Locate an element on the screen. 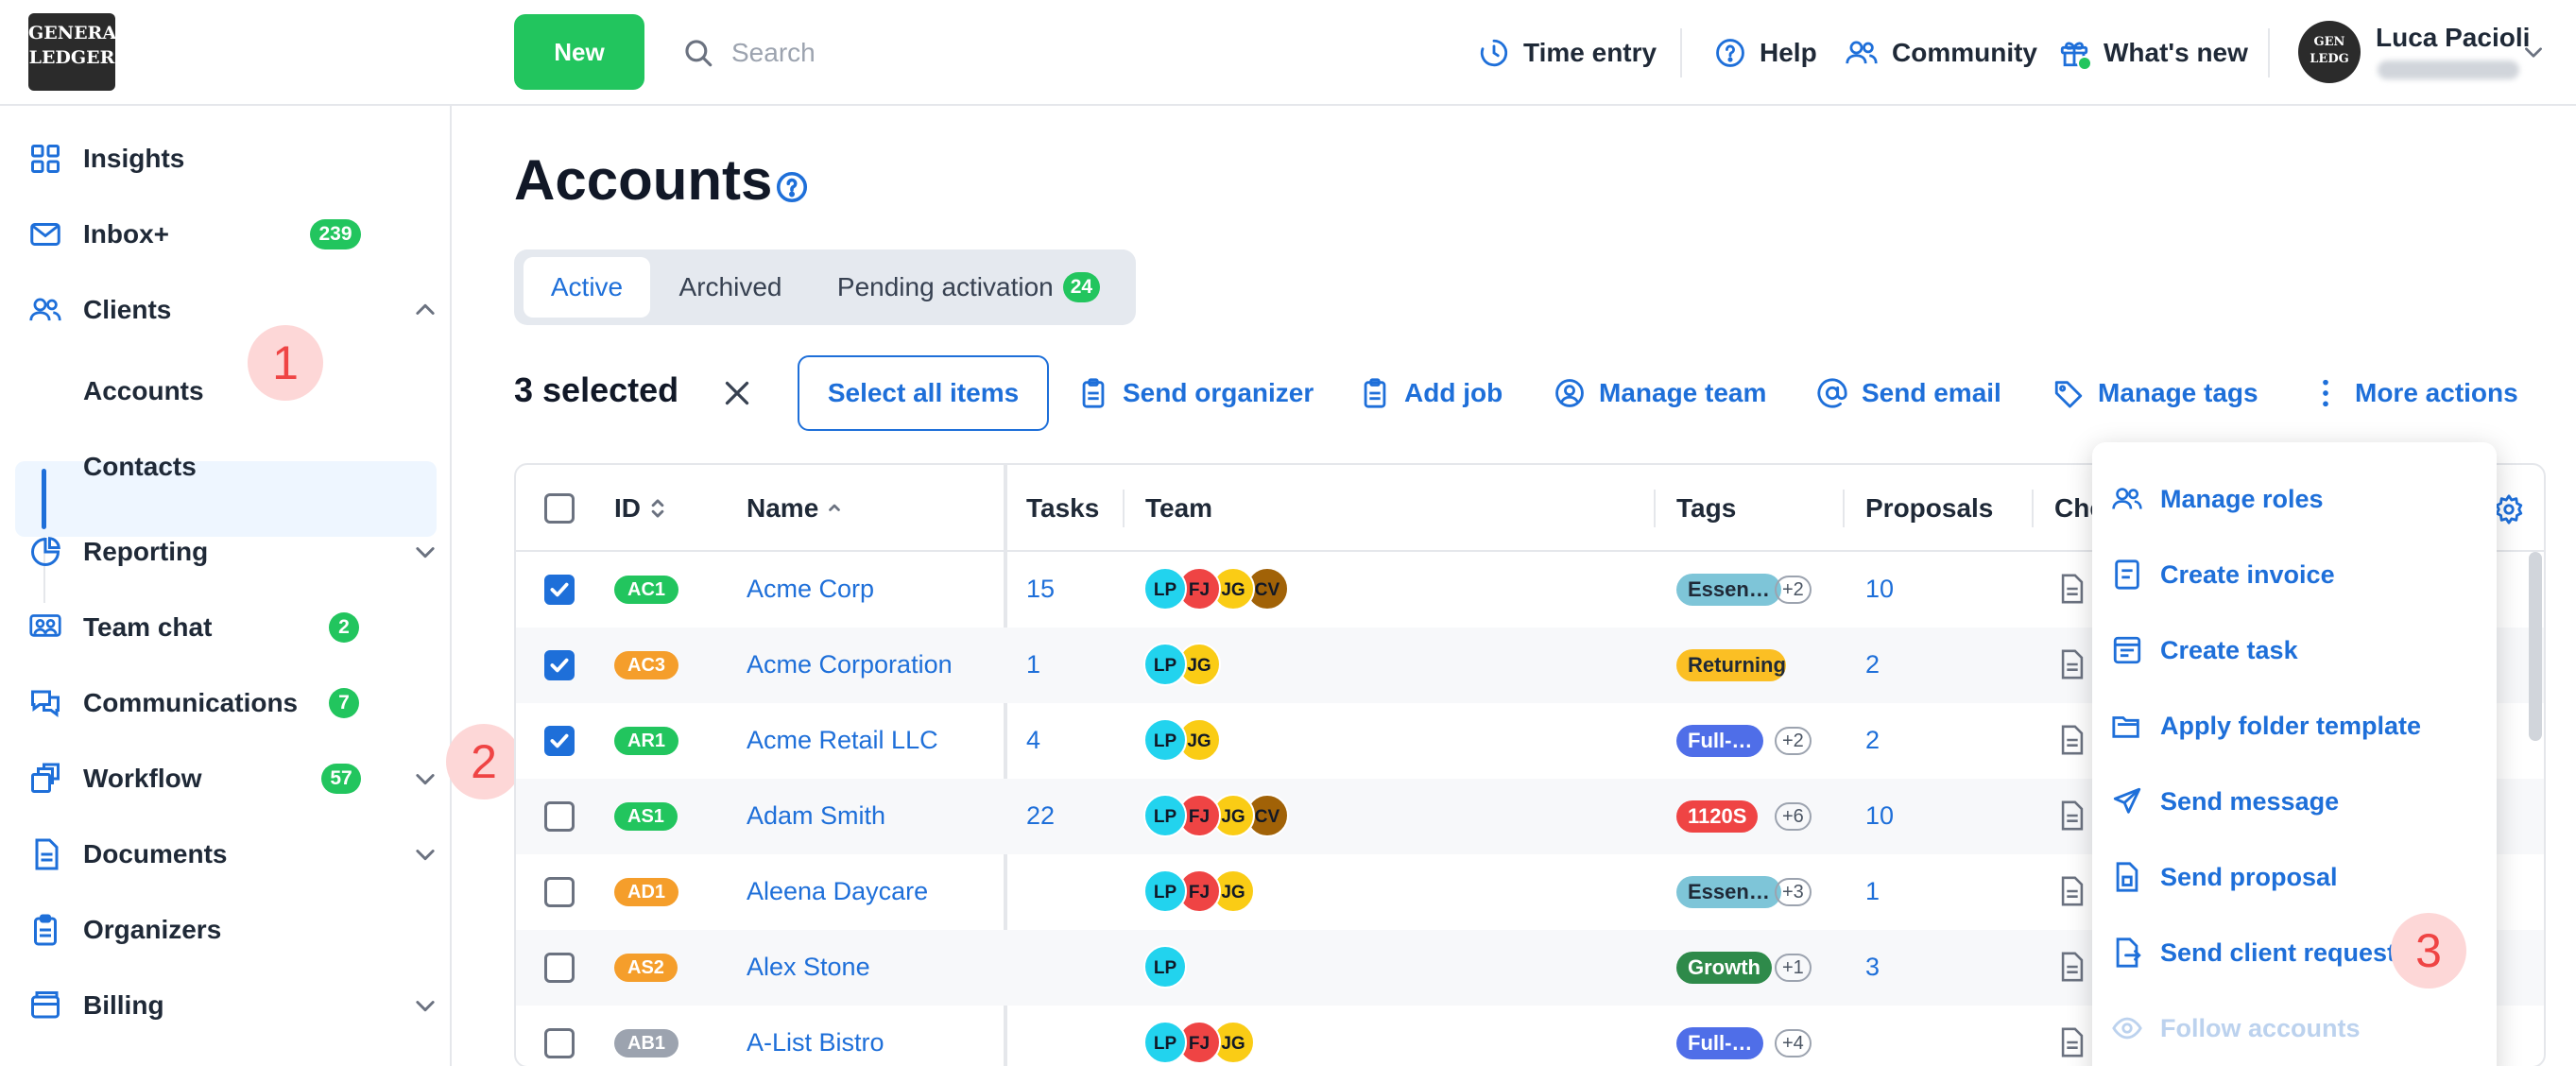 The image size is (2576, 1066). column-header-team: Team is located at coordinates (1179, 508).